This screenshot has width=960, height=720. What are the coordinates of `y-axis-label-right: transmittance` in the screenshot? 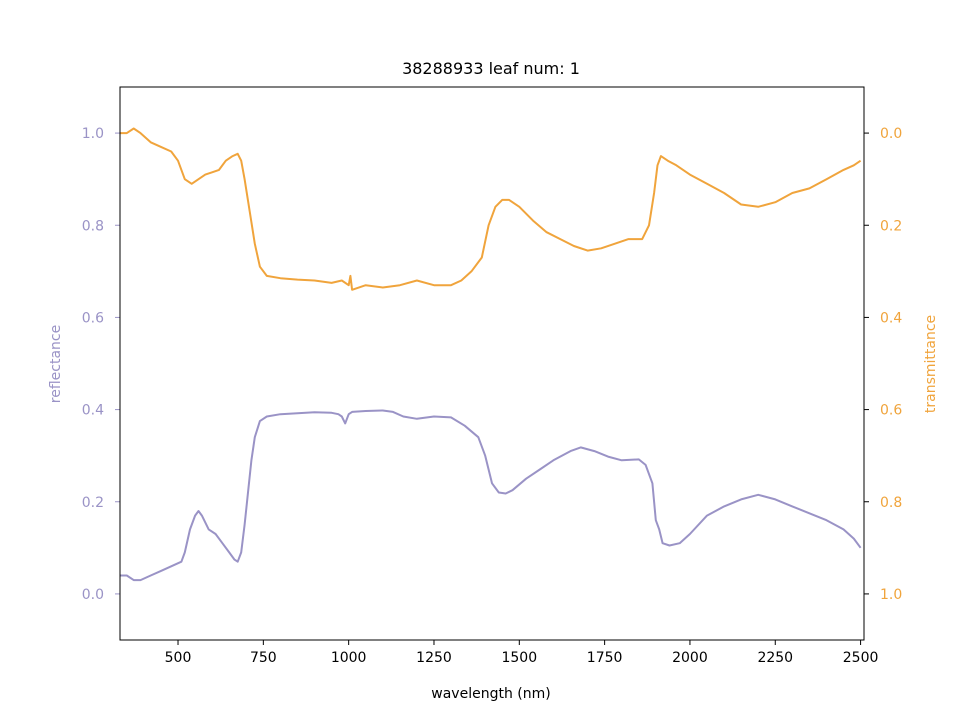 It's located at (931, 364).